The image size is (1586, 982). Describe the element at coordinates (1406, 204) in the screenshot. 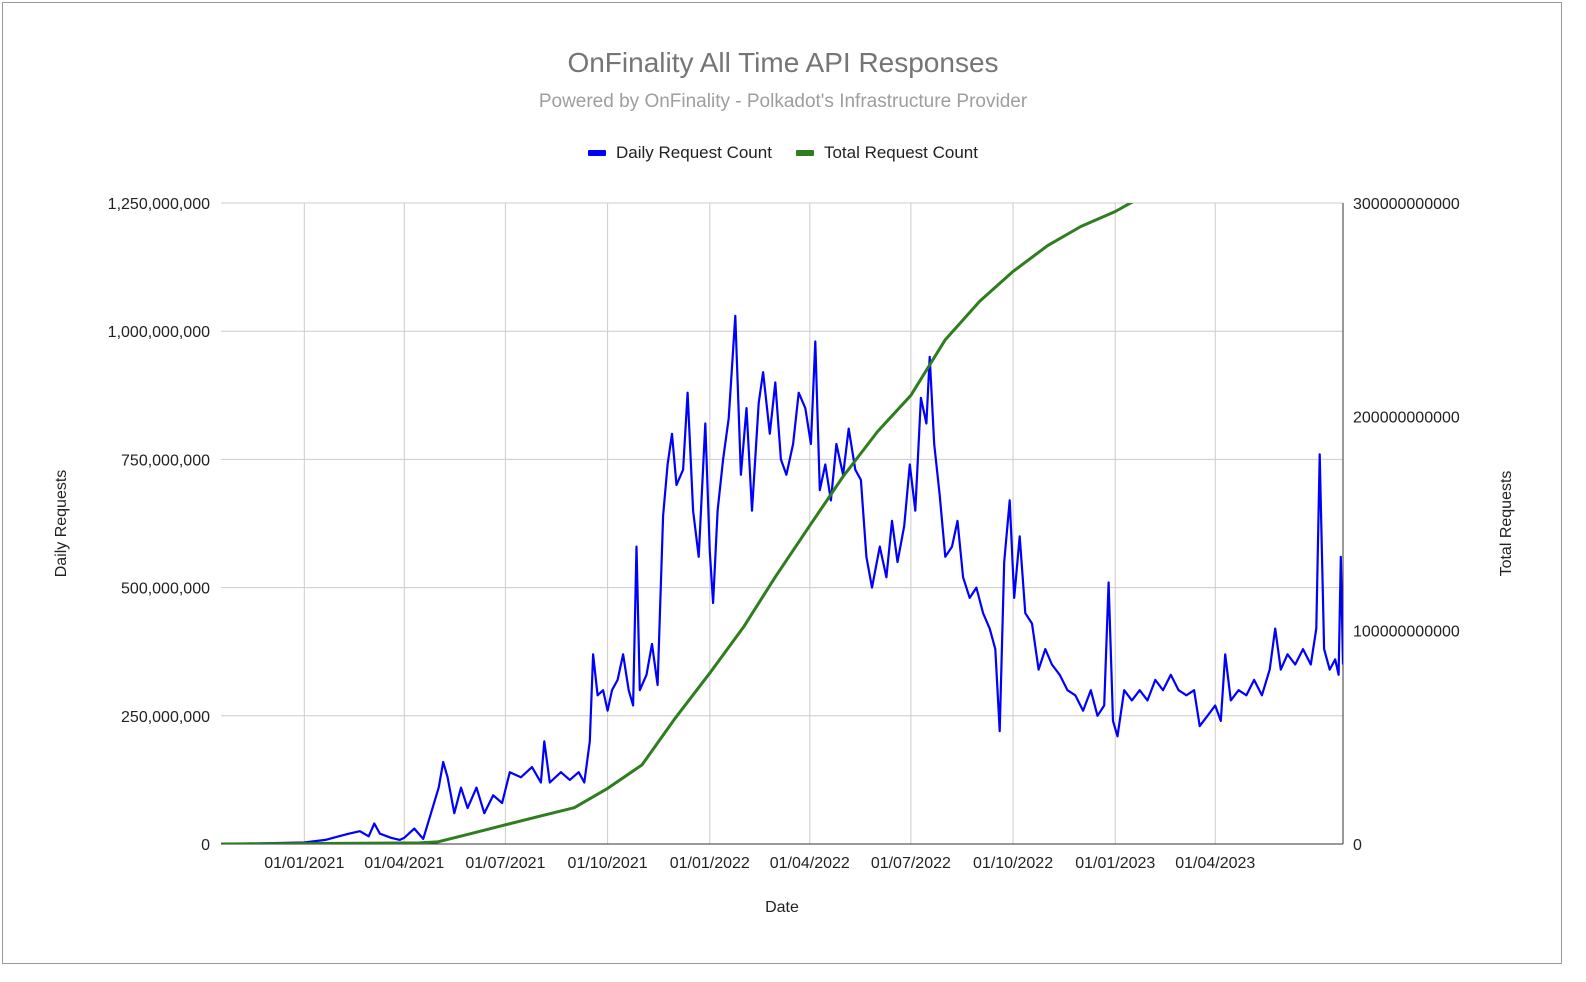

I see `y-right-tick-label: 300000000000` at that location.